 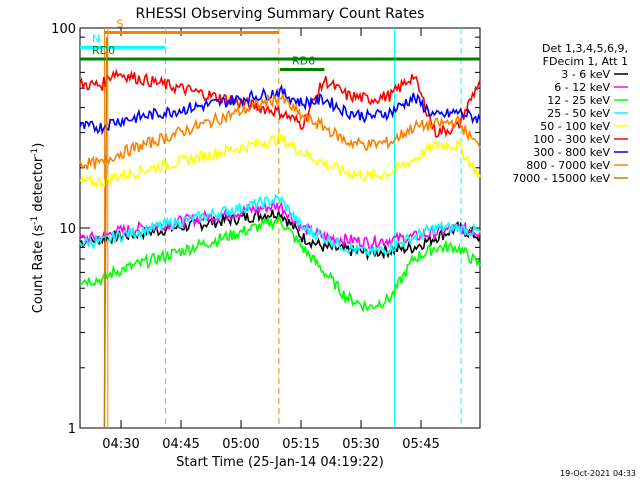 I want to click on legend-entry-label: 300 - 800 keV, so click(x=571, y=152).